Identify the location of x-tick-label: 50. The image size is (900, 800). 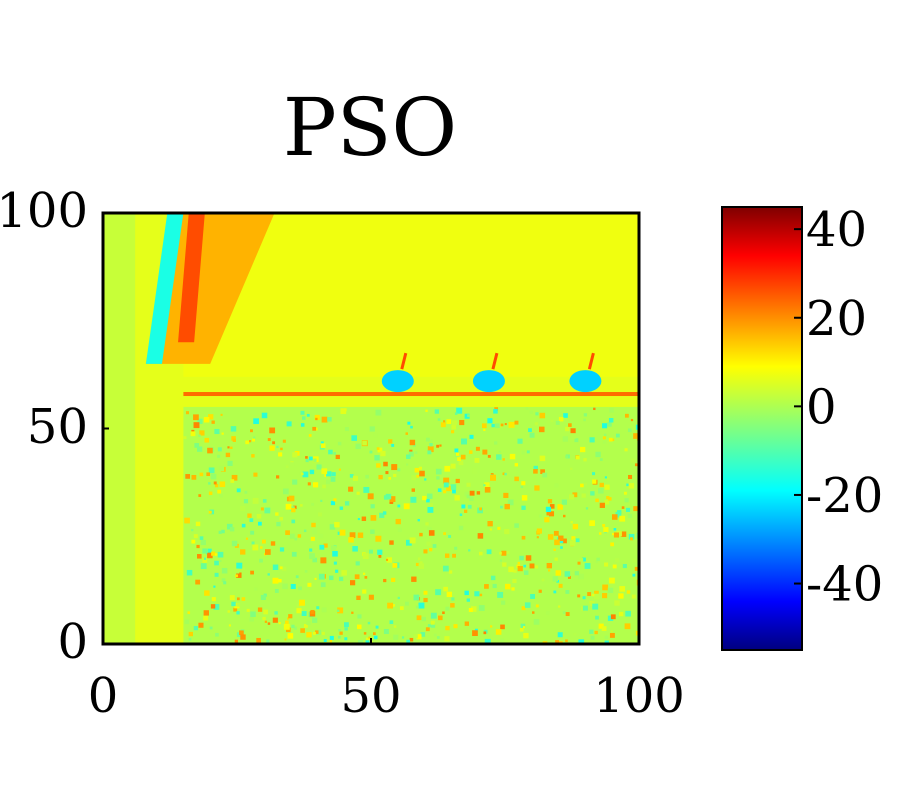
(371, 696).